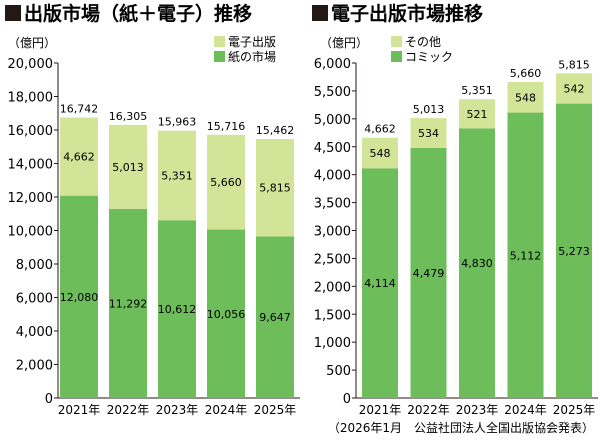 This screenshot has width=600, height=440. Describe the element at coordinates (347, 399) in the screenshot. I see `chart2-y-tick-label: 0` at that location.